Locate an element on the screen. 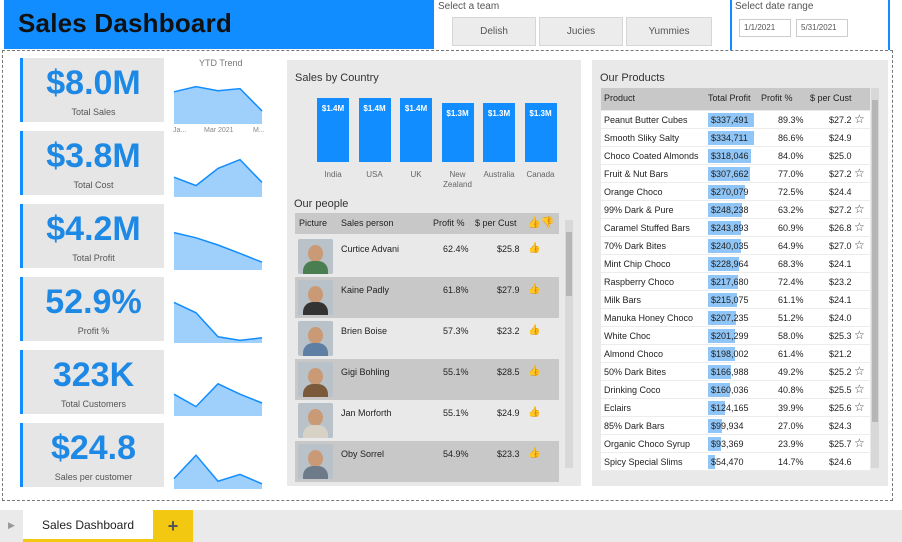  person-row: Oby Sorrel 54.9% $23.3 👍 is located at coordinates (427, 461).